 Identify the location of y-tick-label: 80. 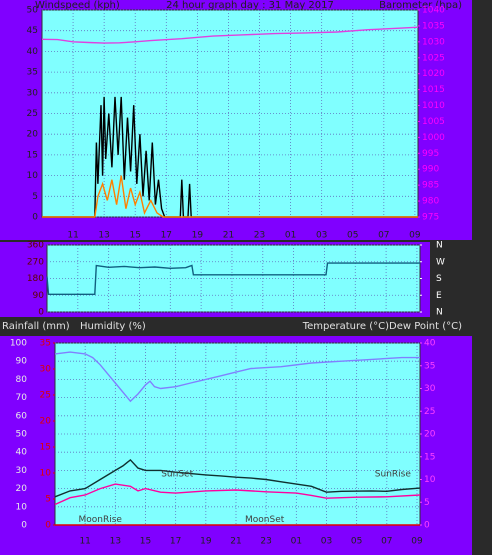
(22, 380).